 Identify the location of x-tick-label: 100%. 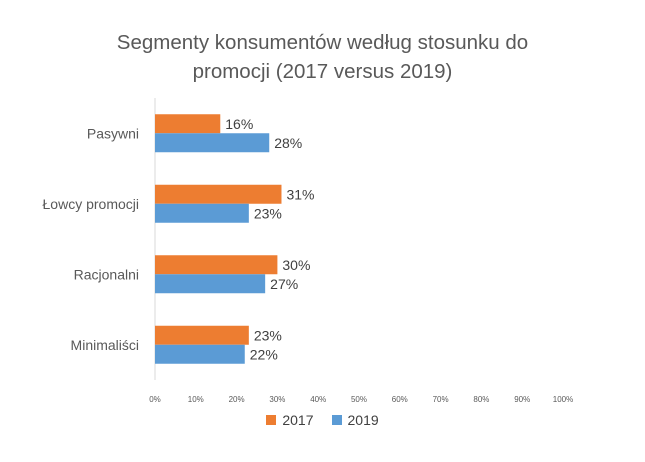
(563, 399).